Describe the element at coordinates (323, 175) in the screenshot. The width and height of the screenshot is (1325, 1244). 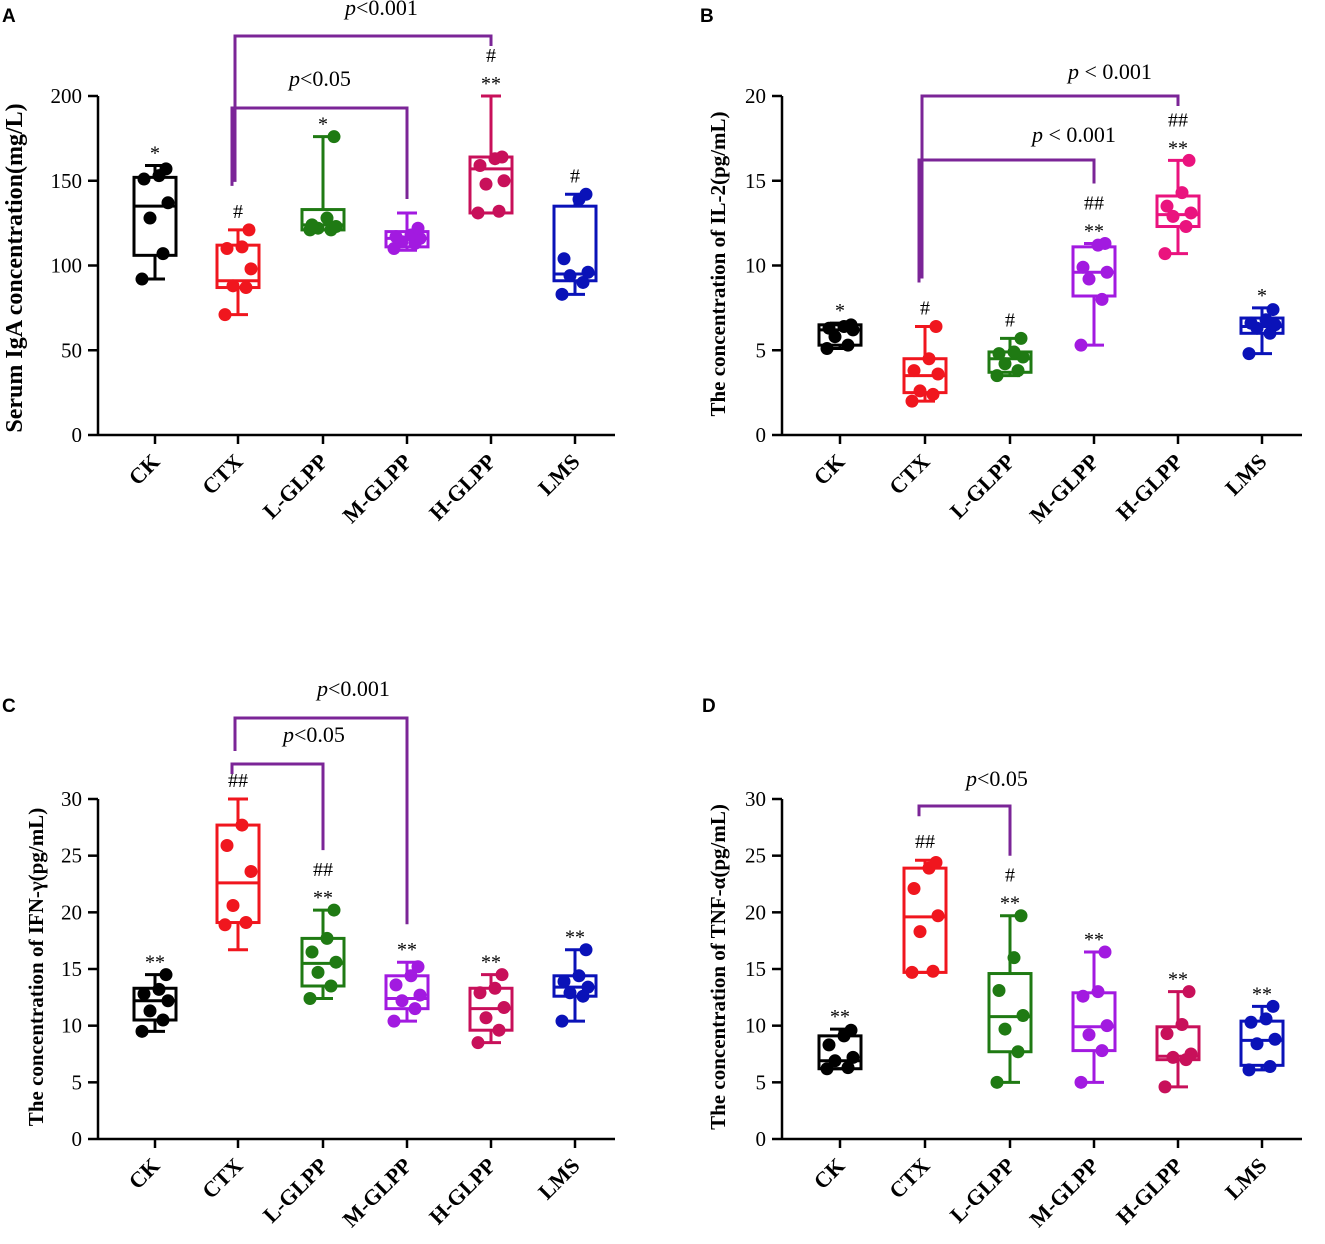
I see `box-l-glpp: *` at that location.